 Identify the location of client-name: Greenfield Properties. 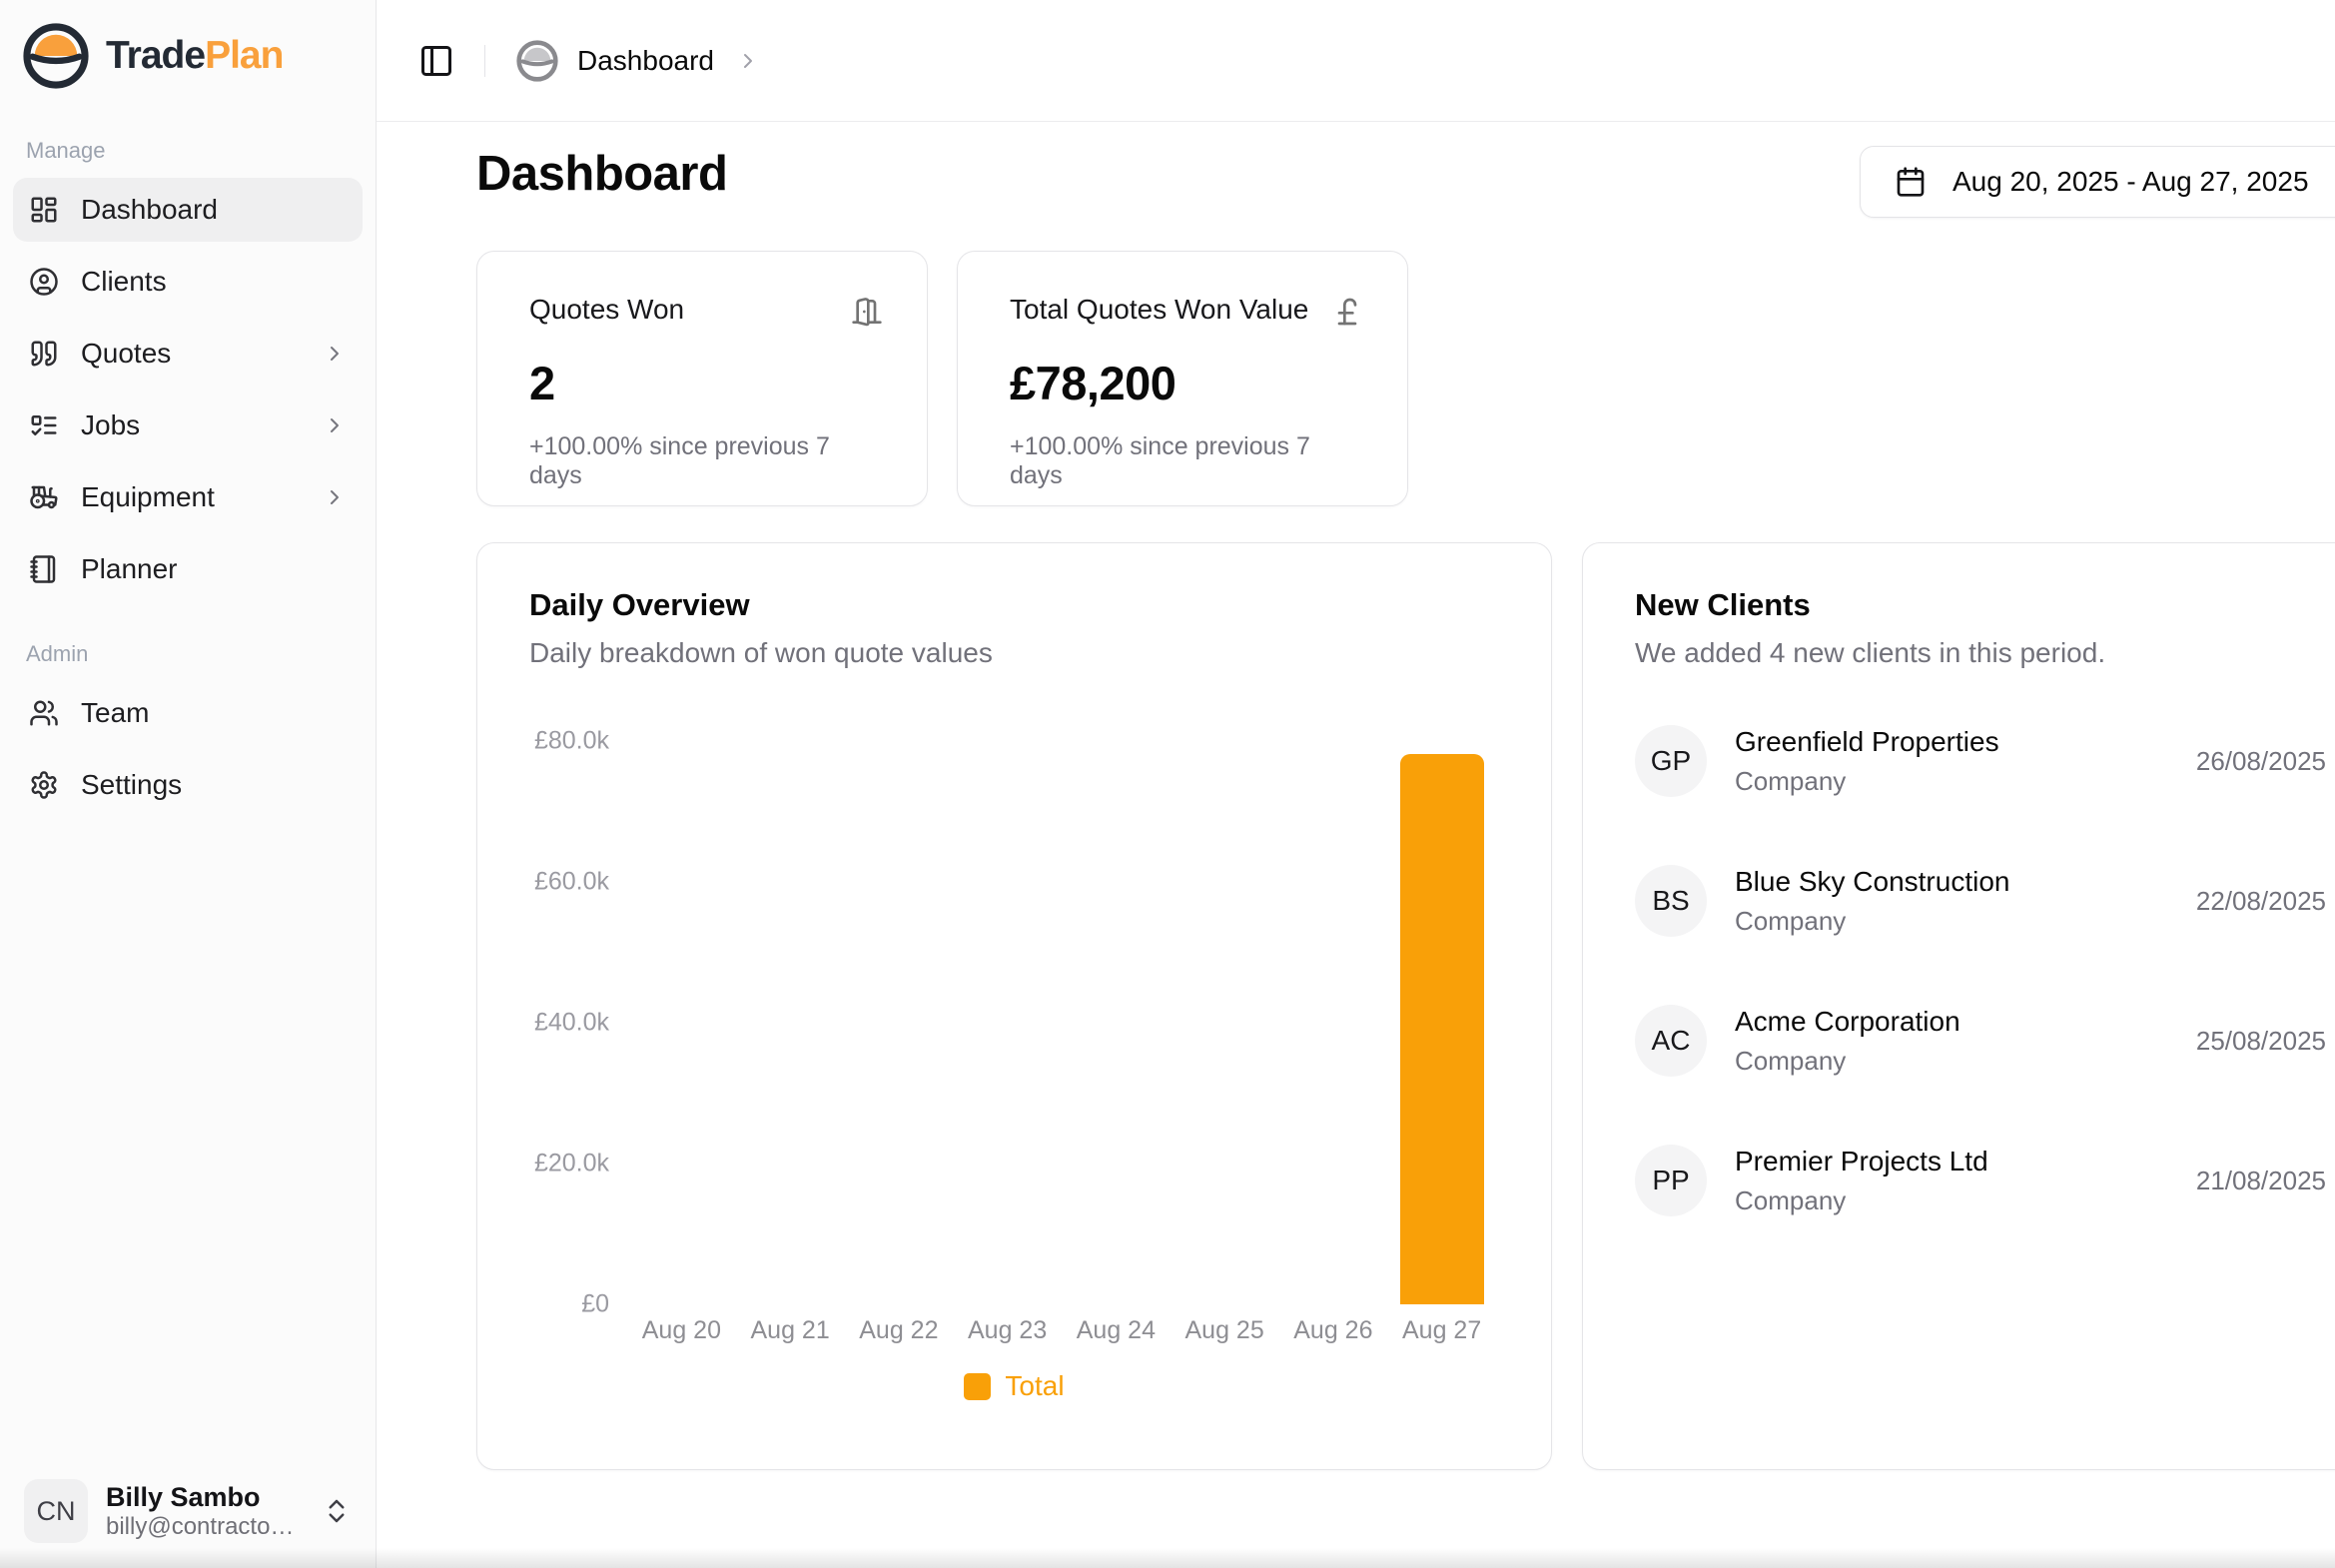
(1867, 741).